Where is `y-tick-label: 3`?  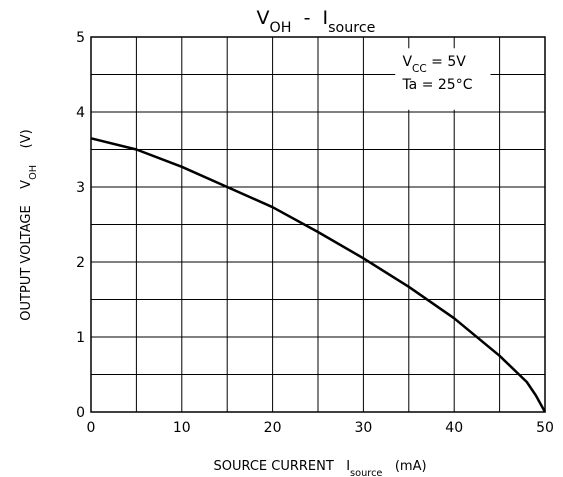
y-tick-label: 3 is located at coordinates (80, 188).